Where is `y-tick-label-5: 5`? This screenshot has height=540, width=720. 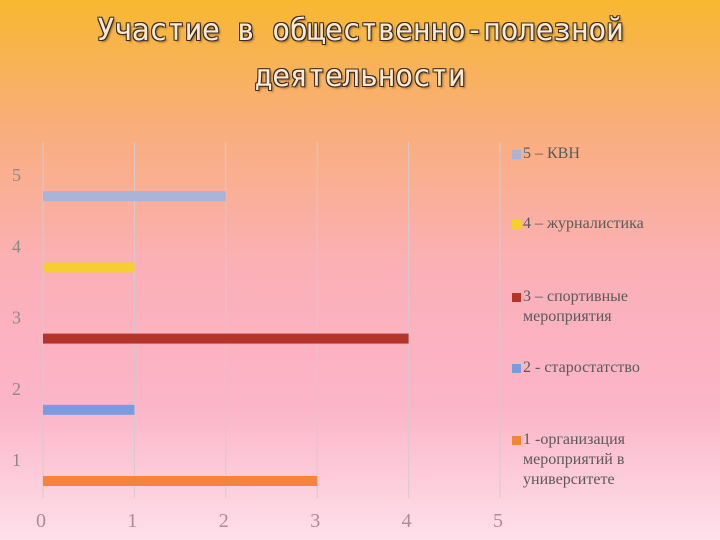
y-tick-label-5: 5 is located at coordinates (16, 175).